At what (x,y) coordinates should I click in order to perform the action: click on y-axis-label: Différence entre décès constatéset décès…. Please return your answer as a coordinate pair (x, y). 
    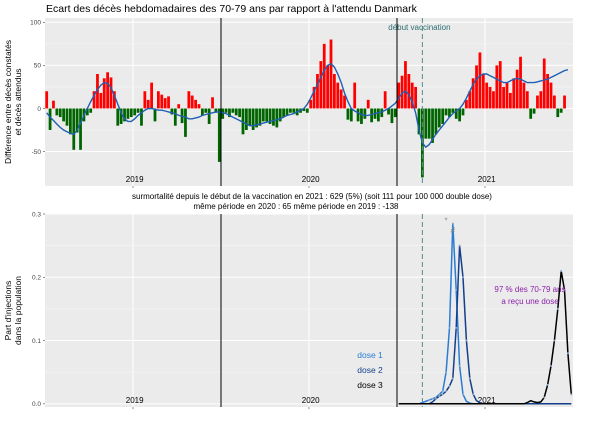
    Looking at the image, I should click on (13, 102).